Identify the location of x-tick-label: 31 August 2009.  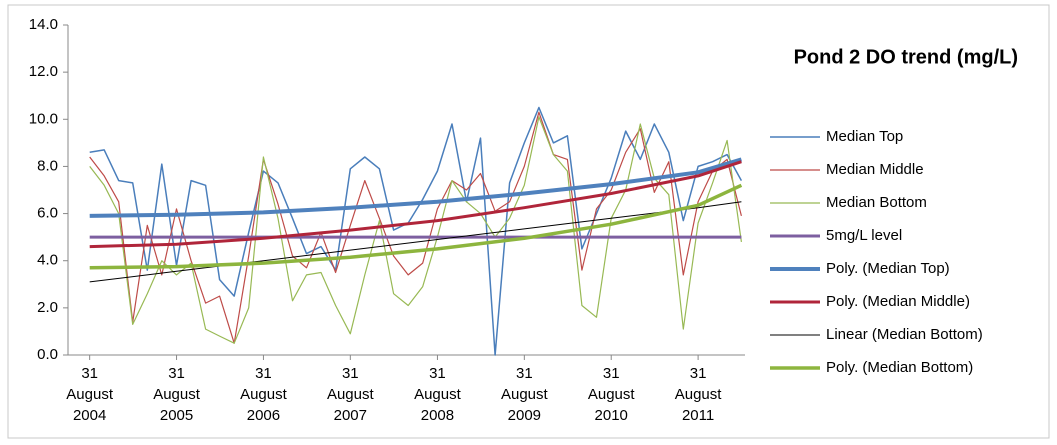
(524, 394).